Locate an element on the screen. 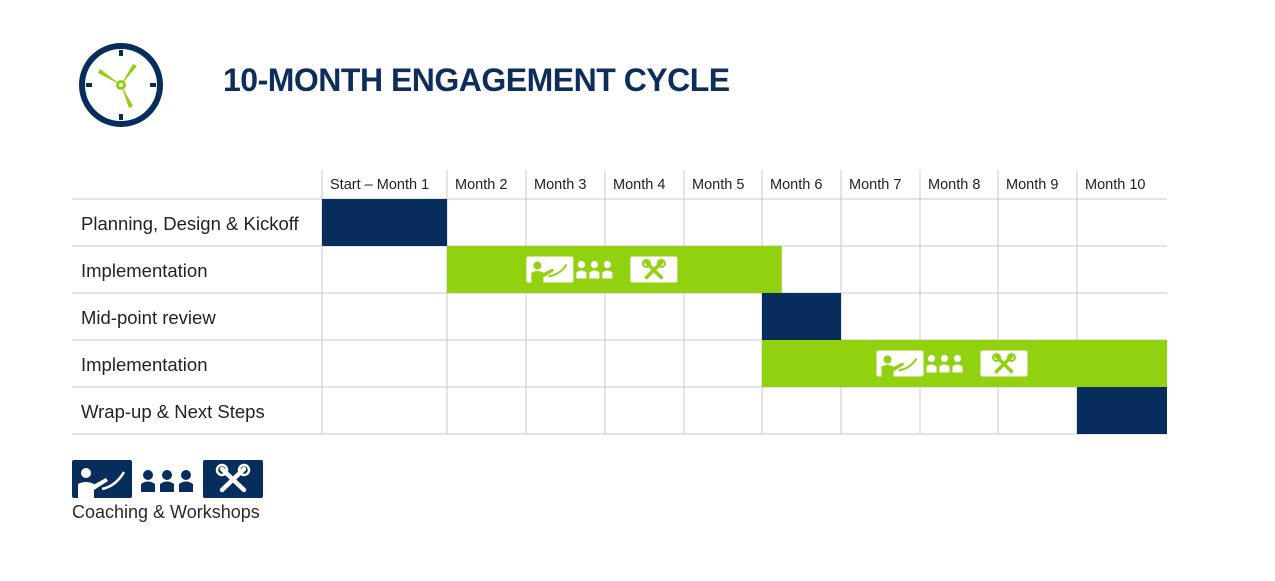 The height and width of the screenshot is (581, 1275). column-header: Month 4 is located at coordinates (639, 185).